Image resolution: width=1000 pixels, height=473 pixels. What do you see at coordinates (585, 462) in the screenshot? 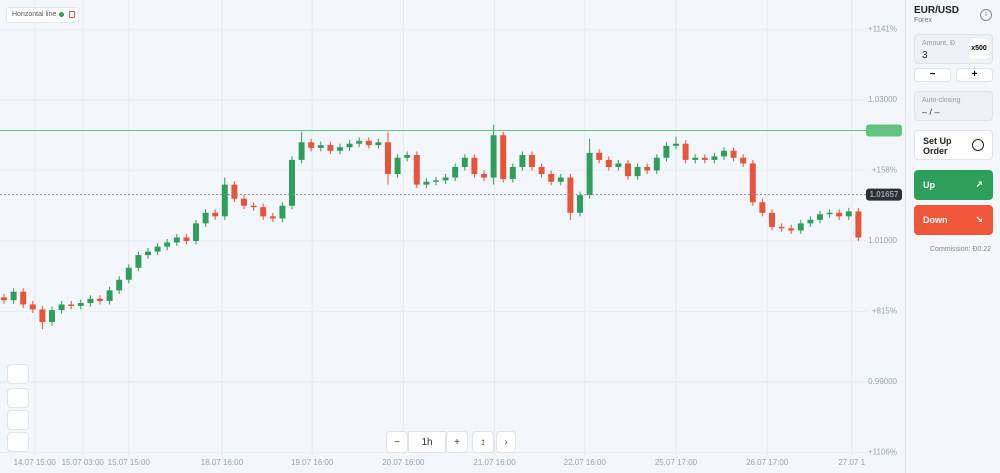
I see `x-tick-label: 22.07 16:00` at bounding box center [585, 462].